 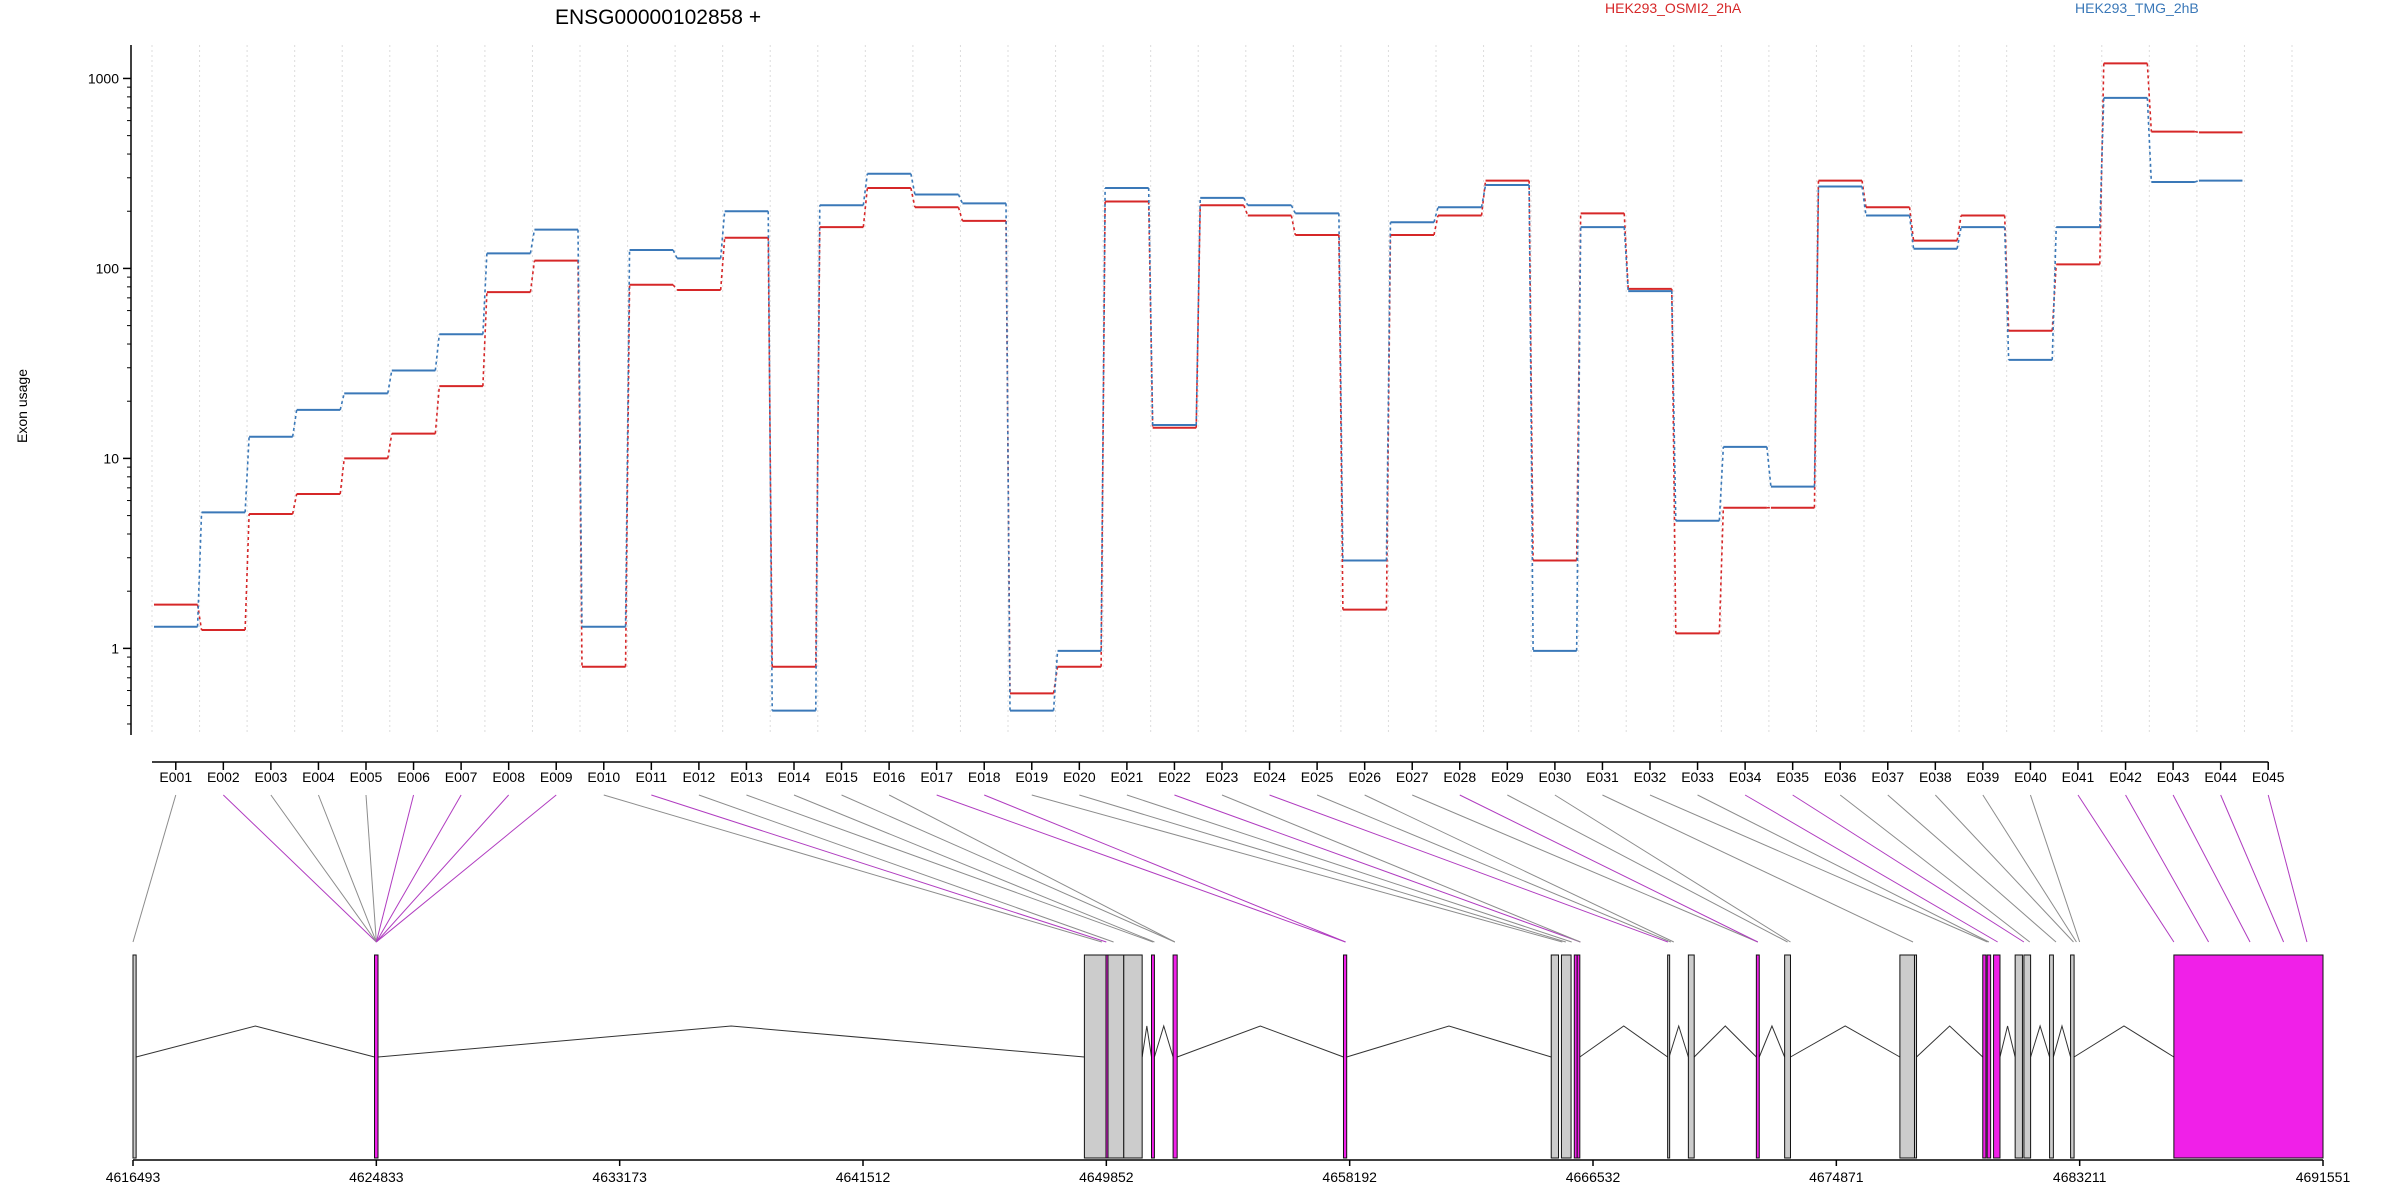 I want to click on exon-label: E037, so click(x=1887, y=777).